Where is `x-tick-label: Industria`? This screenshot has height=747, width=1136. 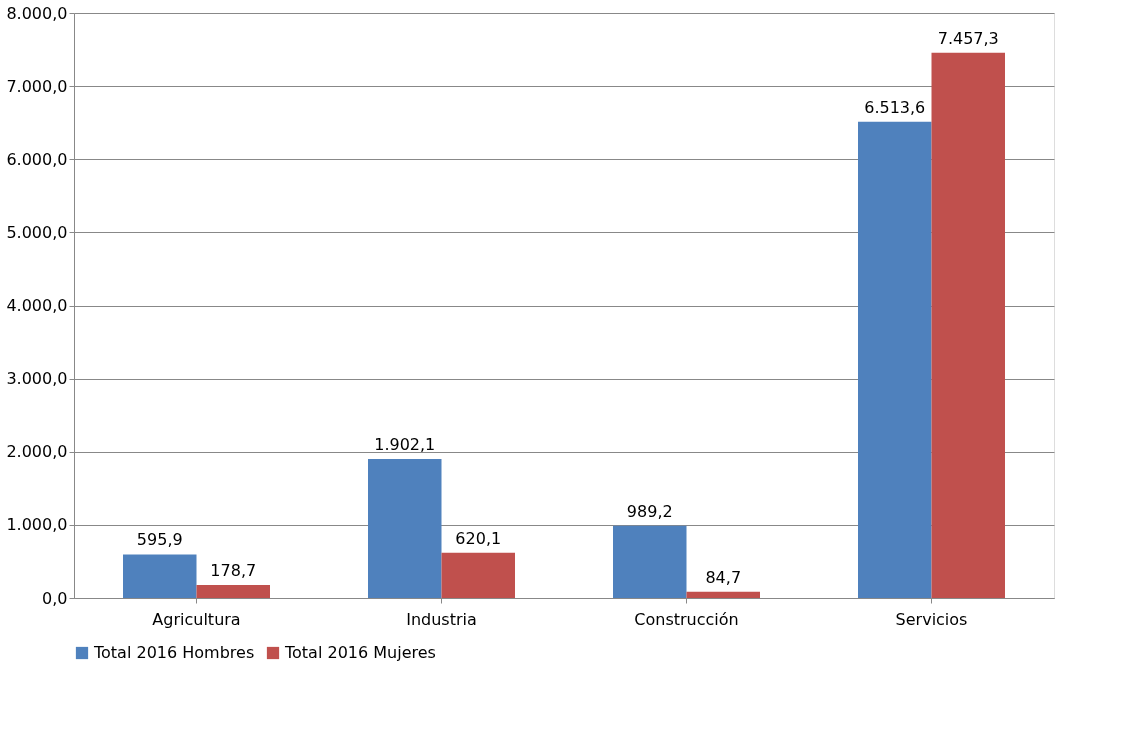 x-tick-label: Industria is located at coordinates (441, 619).